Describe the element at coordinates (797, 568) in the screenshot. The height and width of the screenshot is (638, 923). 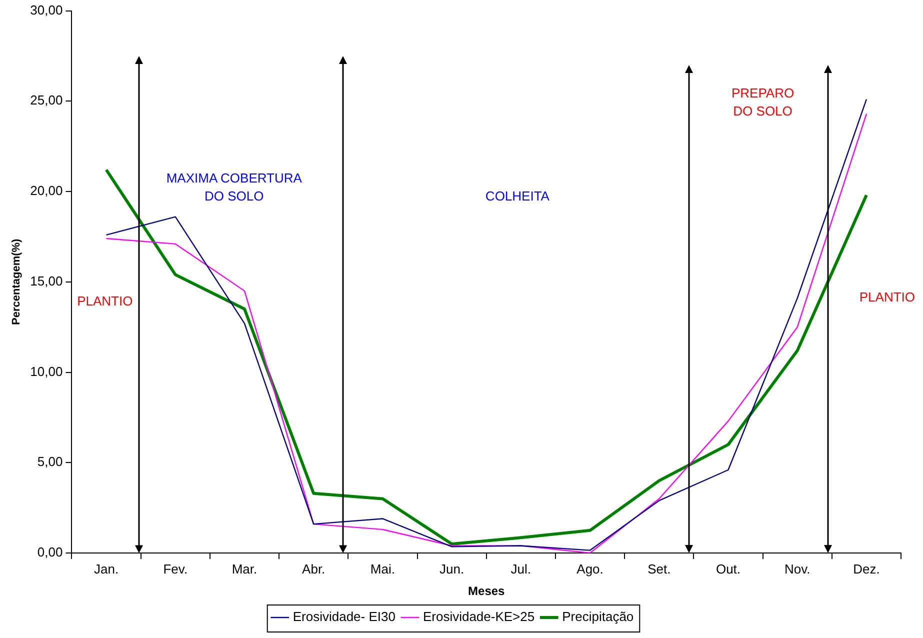
I see `x-tick-label: Nov.` at that location.